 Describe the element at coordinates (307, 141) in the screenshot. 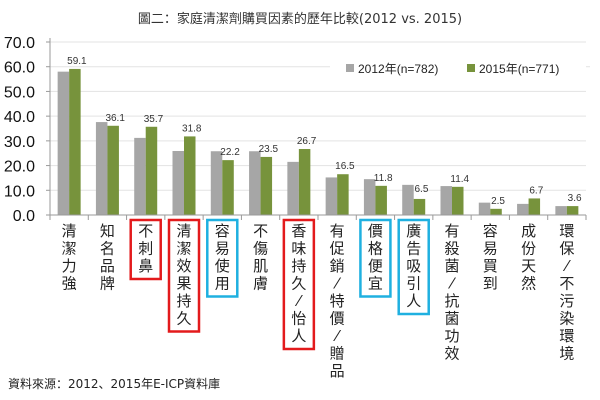

I see `data-label: 26.7` at that location.